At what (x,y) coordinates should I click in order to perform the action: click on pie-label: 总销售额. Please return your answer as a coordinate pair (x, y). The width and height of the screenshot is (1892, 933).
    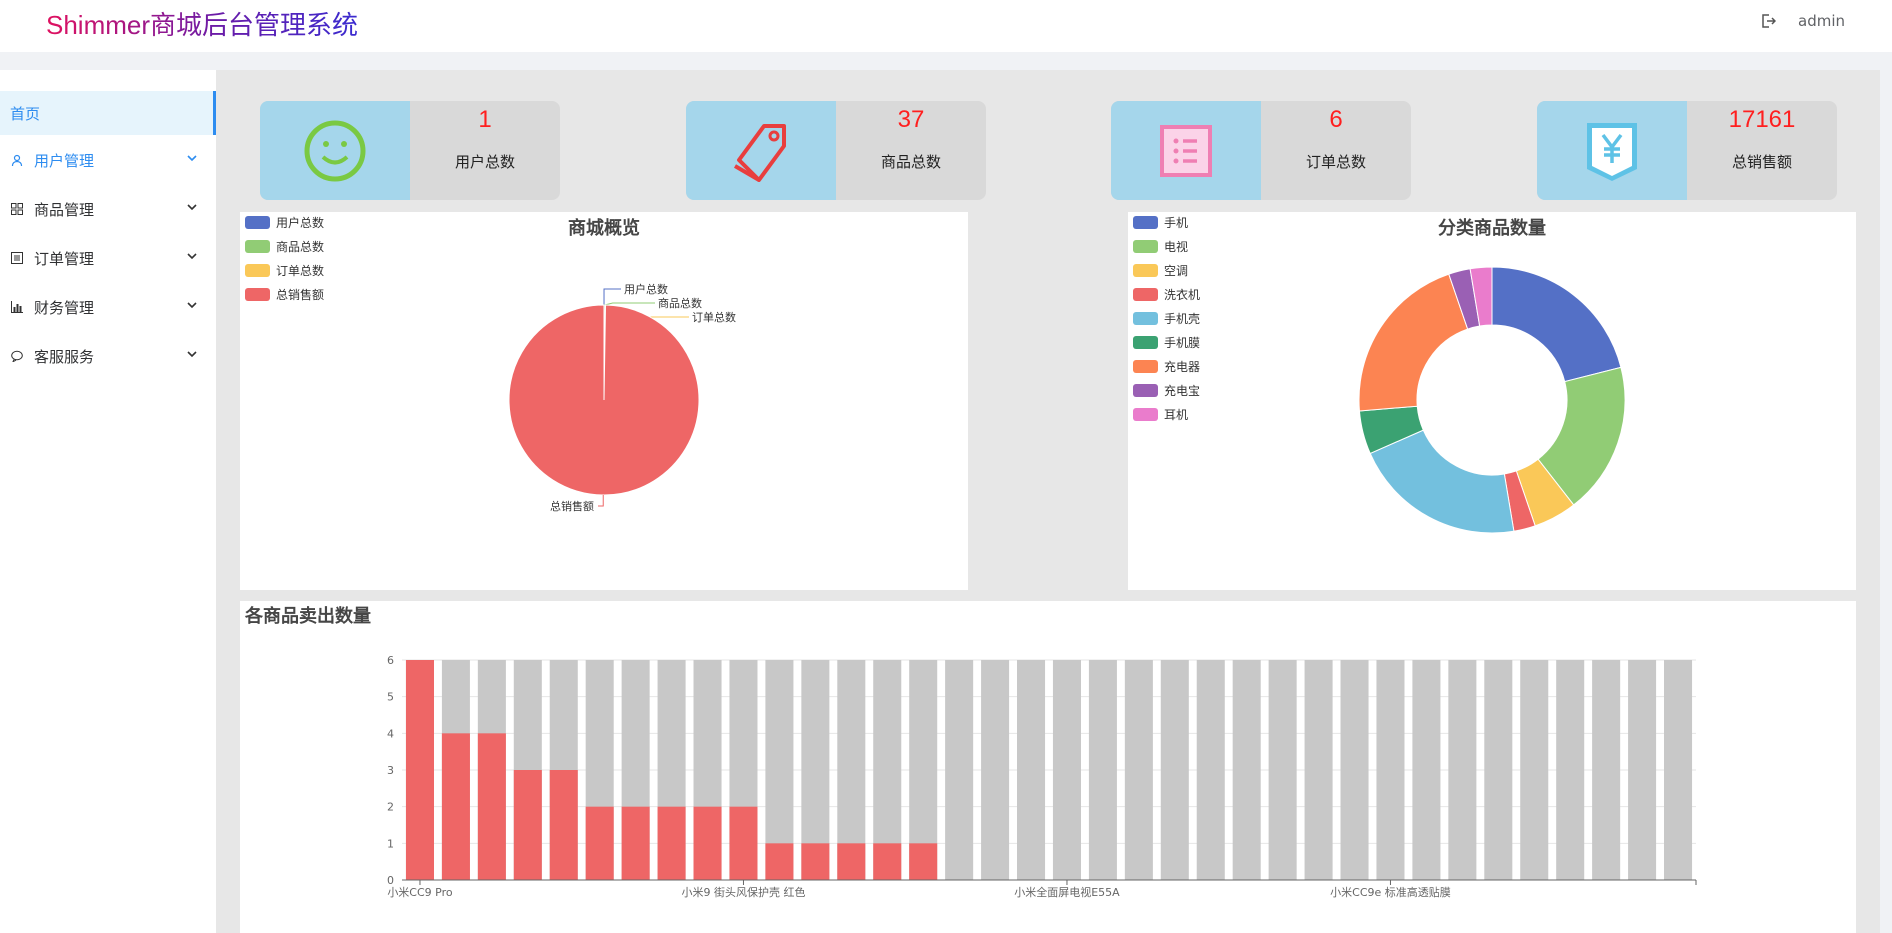
    Looking at the image, I should click on (572, 506).